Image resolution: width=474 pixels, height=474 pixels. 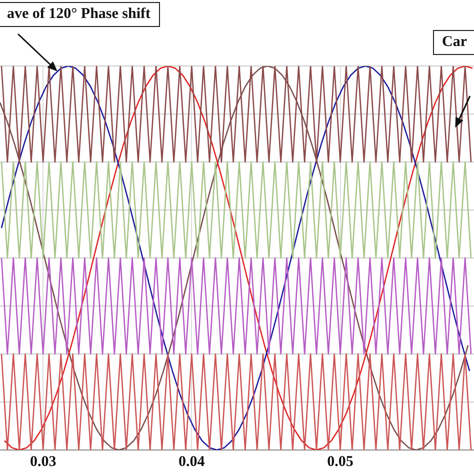 What do you see at coordinates (453, 42) in the screenshot?
I see `text: Car` at bounding box center [453, 42].